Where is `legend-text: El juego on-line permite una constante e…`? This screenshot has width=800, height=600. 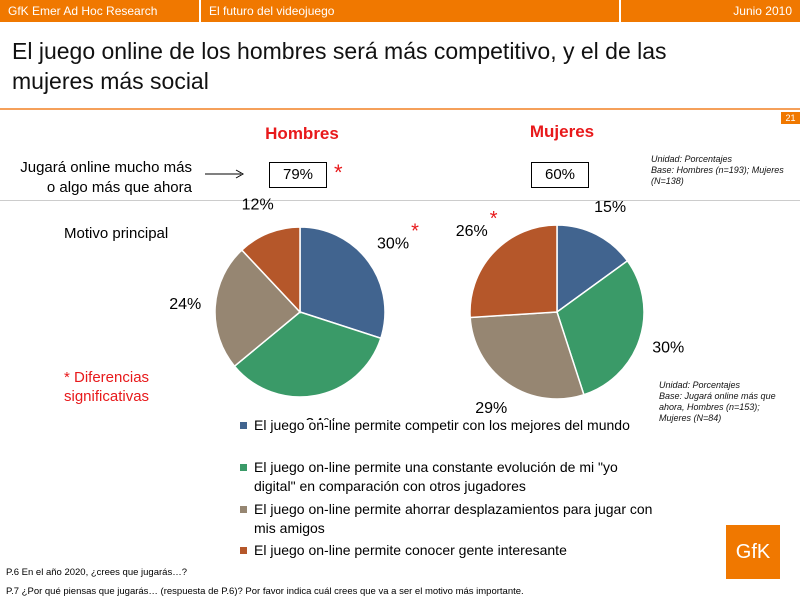 legend-text: El juego on-line permite una constante e… is located at coordinates (436, 476).